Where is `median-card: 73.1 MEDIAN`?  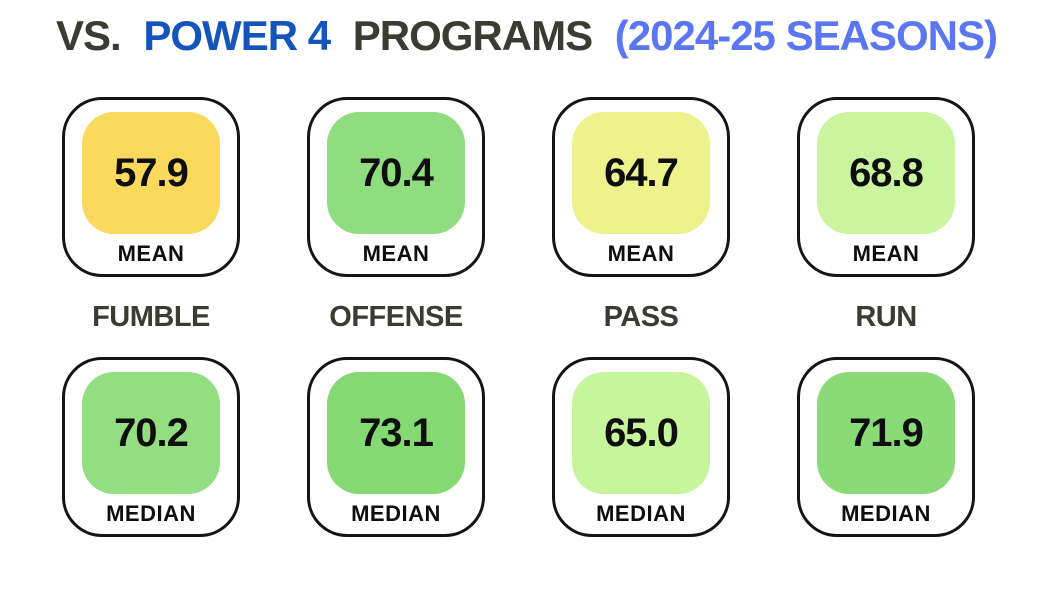 median-card: 73.1 MEDIAN is located at coordinates (396, 447).